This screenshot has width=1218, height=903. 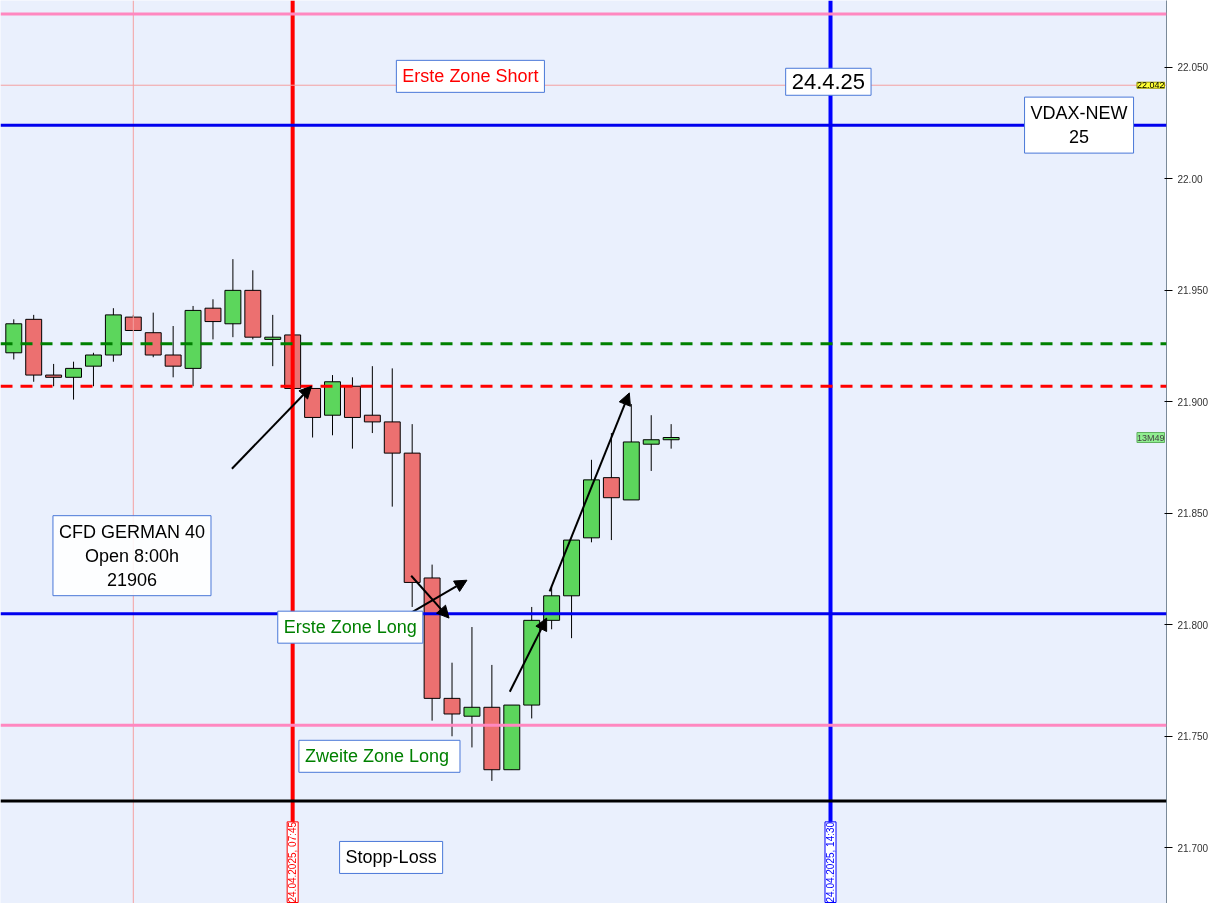 What do you see at coordinates (1193, 291) in the screenshot?
I see `y-tick-label: 21.950` at bounding box center [1193, 291].